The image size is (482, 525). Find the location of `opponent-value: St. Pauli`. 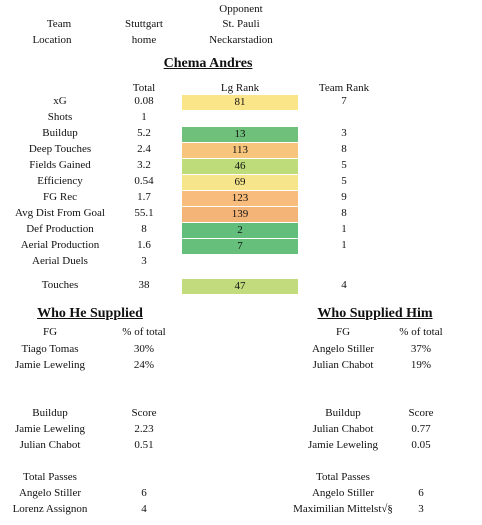

opponent-value: St. Pauli is located at coordinates (241, 24).